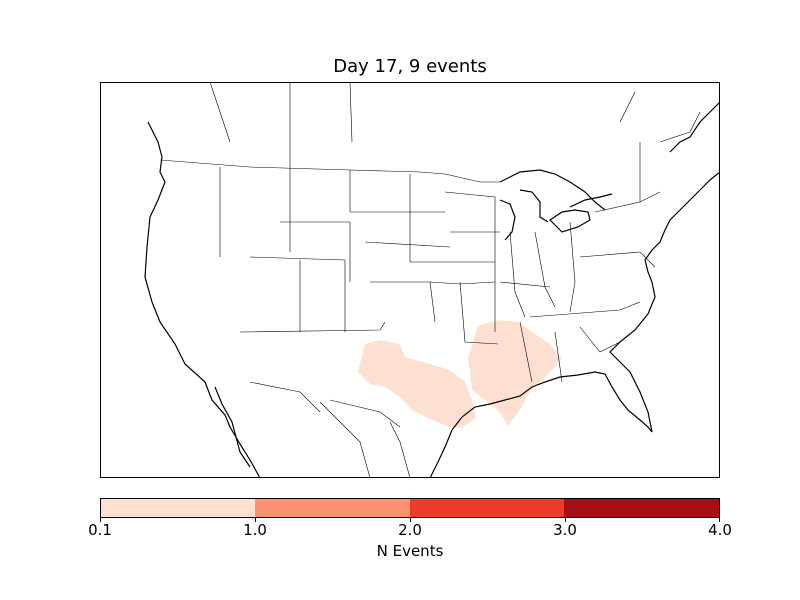 This screenshot has width=800, height=600. What do you see at coordinates (515, 373) in the screenshot?
I see `event-area-deep-south` at bounding box center [515, 373].